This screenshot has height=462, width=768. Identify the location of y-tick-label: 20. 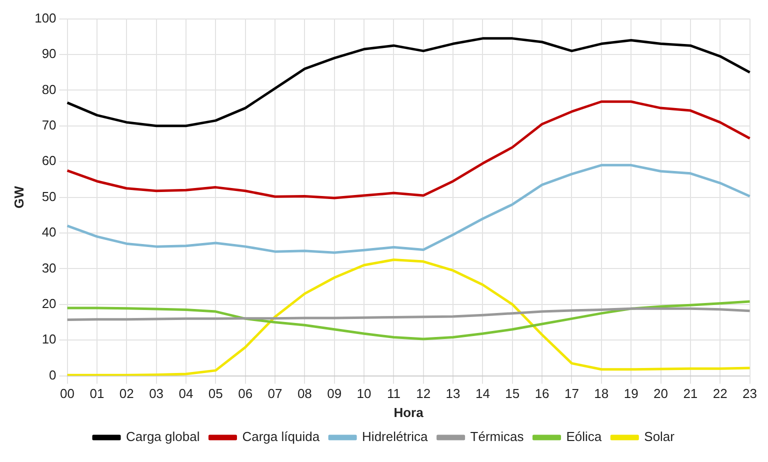
(49, 303).